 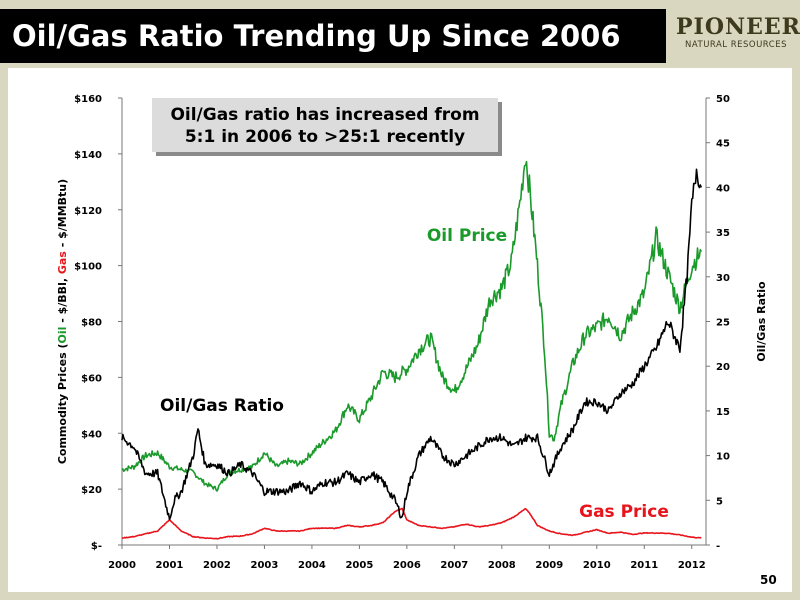 I want to click on x-tick-label: 2012, so click(x=692, y=565).